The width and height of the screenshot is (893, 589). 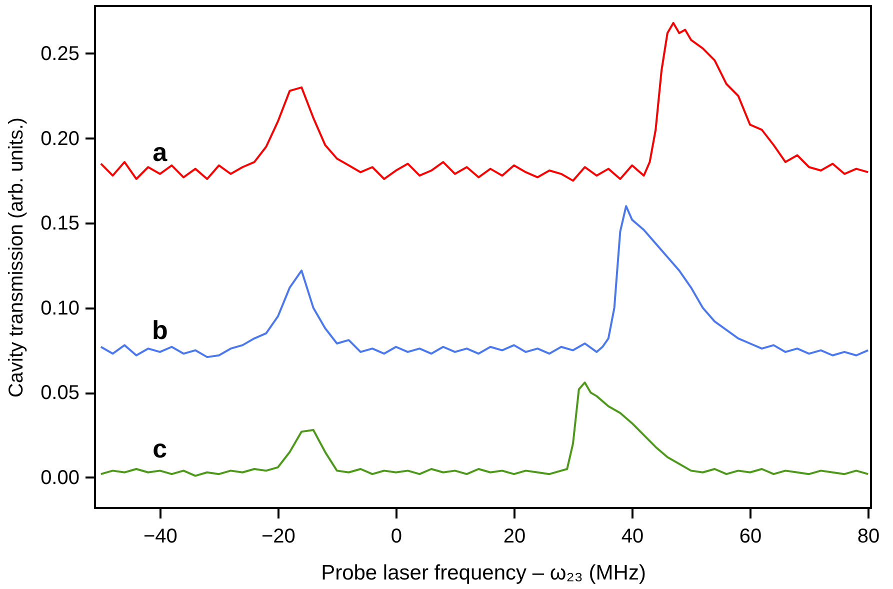 What do you see at coordinates (160, 449) in the screenshot?
I see `series-label: c` at bounding box center [160, 449].